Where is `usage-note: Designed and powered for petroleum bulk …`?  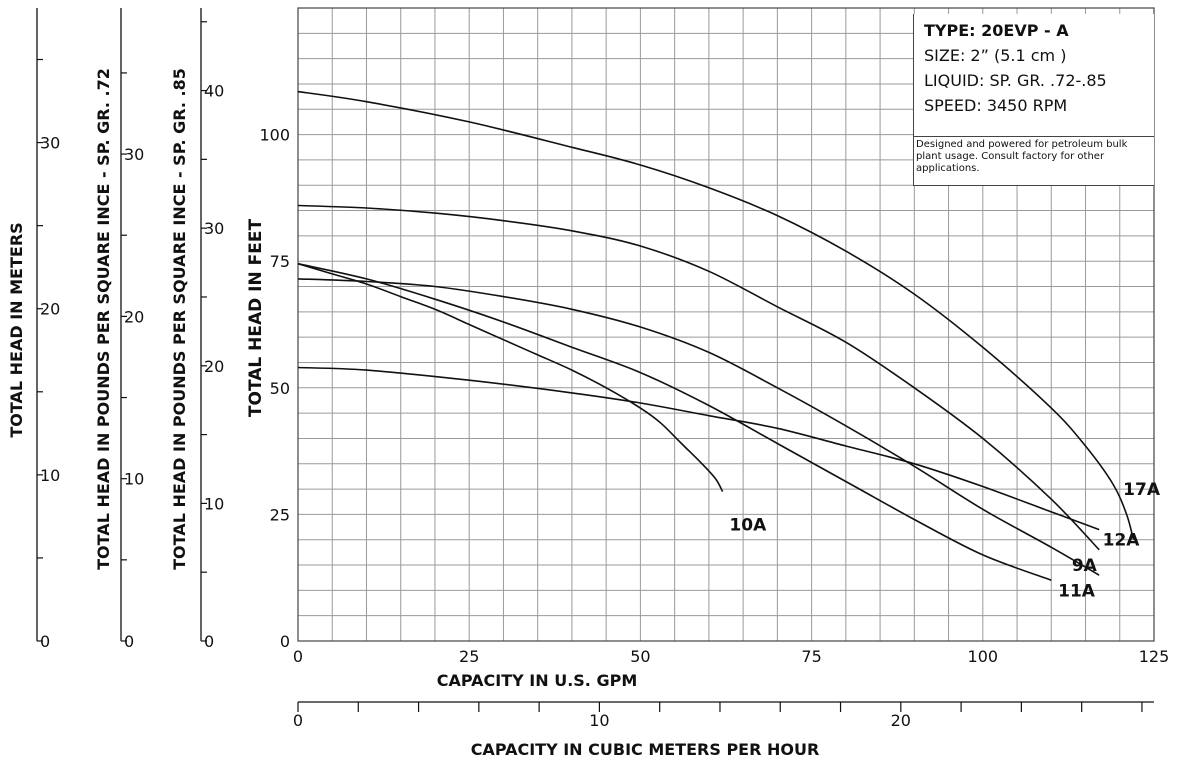 usage-note: Designed and powered for petroleum bulk … is located at coordinates (1034, 155).